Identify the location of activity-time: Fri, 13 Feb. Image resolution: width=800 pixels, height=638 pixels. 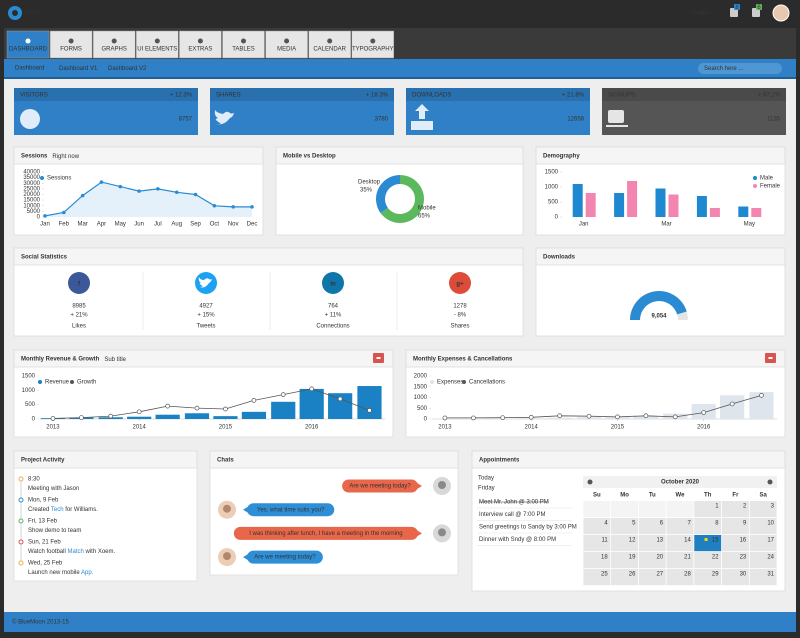
(43, 522).